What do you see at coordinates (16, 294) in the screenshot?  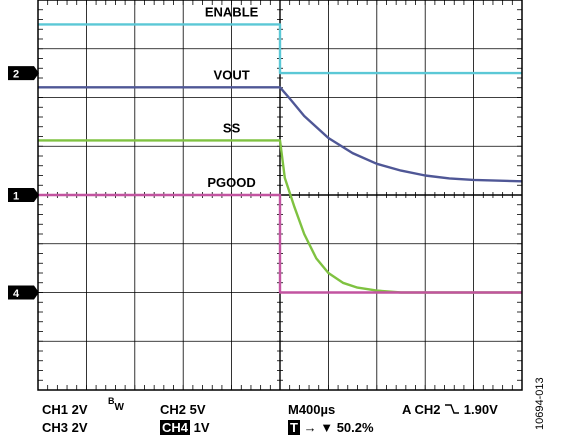 I see `marker-number: 4` at bounding box center [16, 294].